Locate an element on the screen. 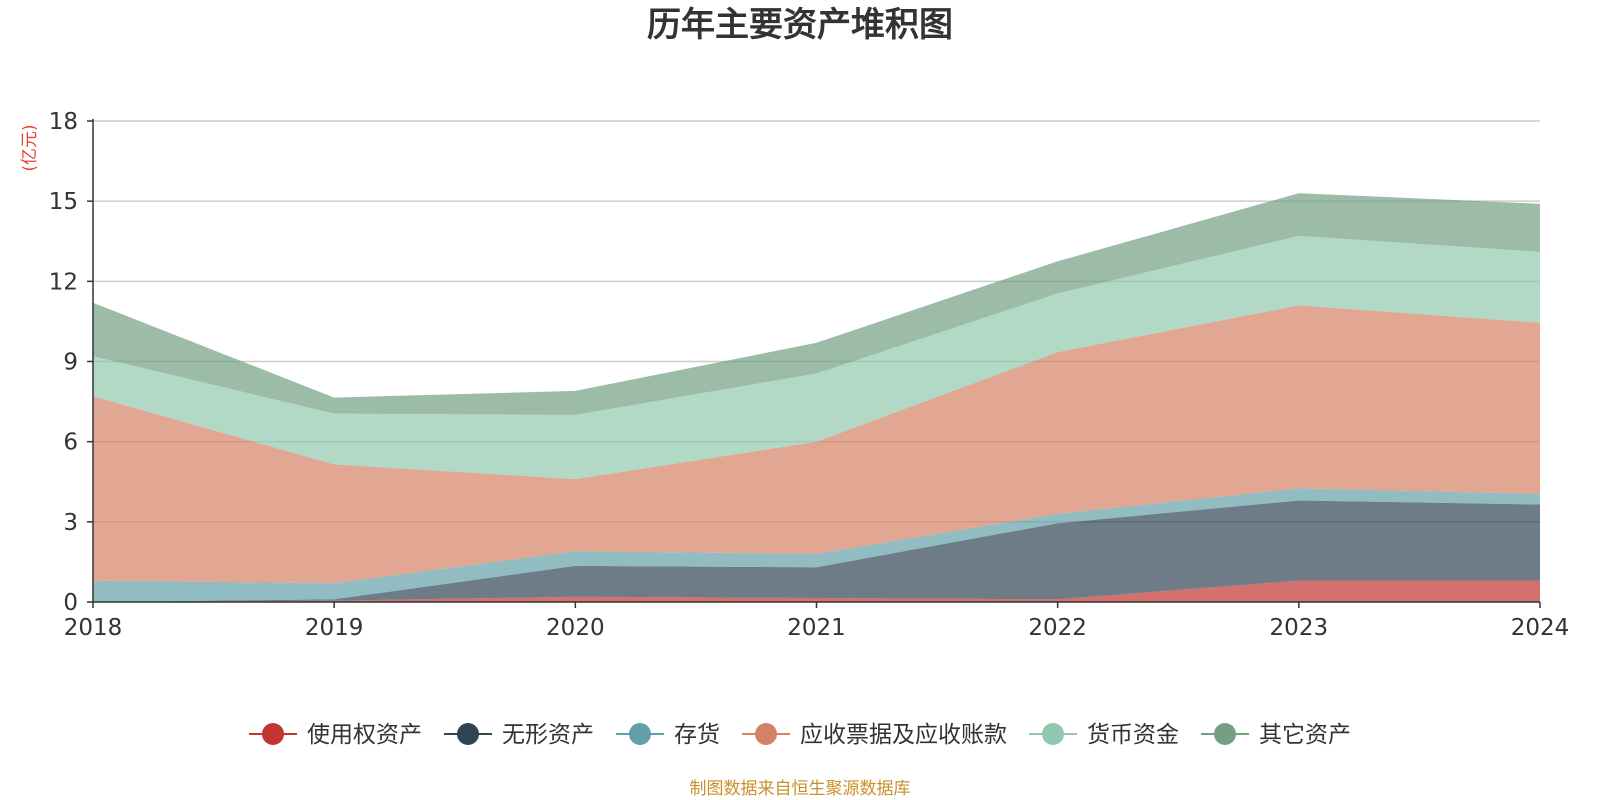 The width and height of the screenshot is (1600, 800). legend-label-4: 应收票据及应收账款 is located at coordinates (903, 735).